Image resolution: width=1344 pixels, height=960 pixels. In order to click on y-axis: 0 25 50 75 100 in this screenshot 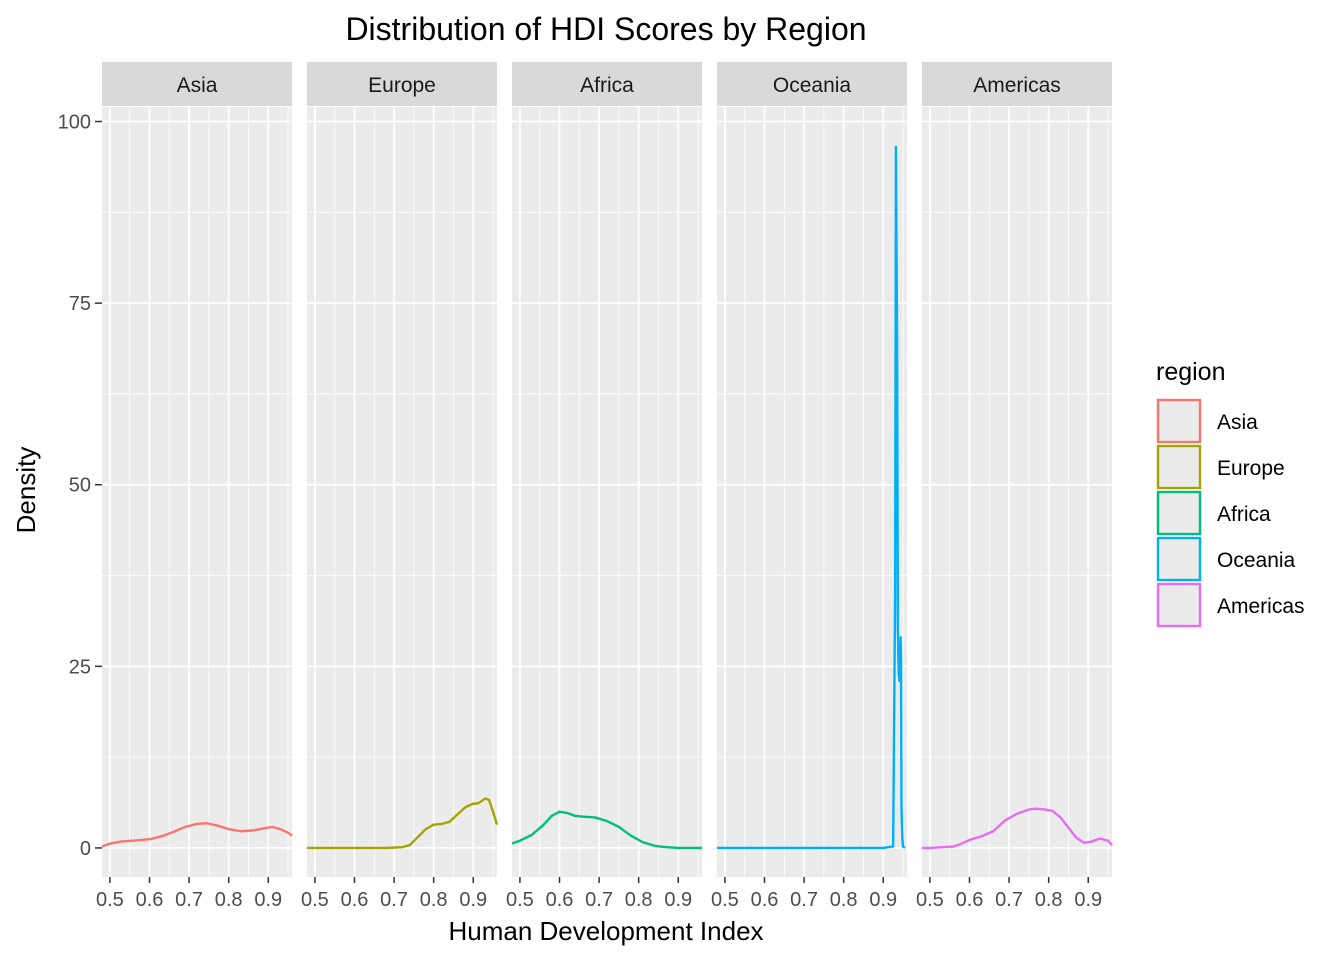, I will do `click(80, 486)`.